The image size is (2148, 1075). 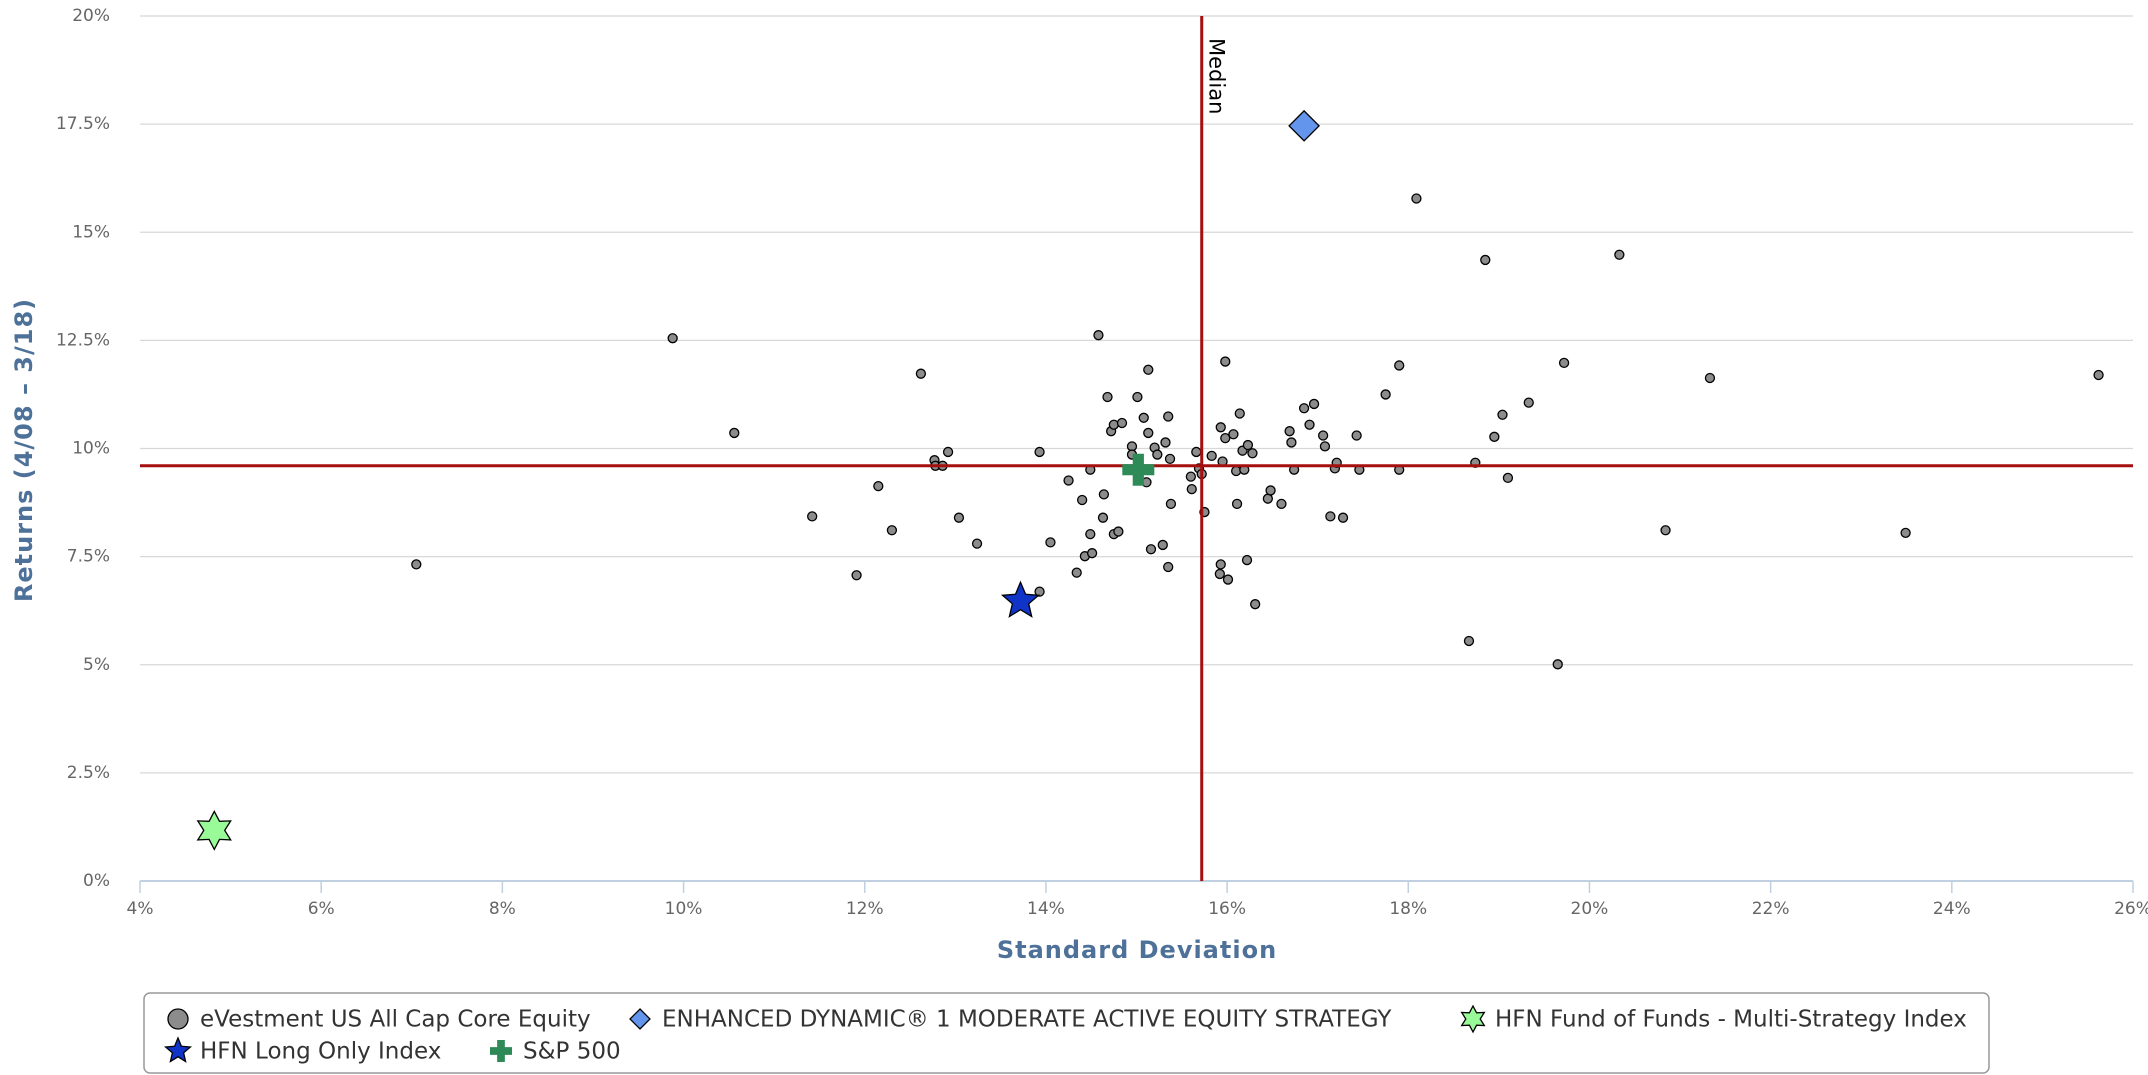 What do you see at coordinates (572, 1052) in the screenshot?
I see `legend-label: S&P 500` at bounding box center [572, 1052].